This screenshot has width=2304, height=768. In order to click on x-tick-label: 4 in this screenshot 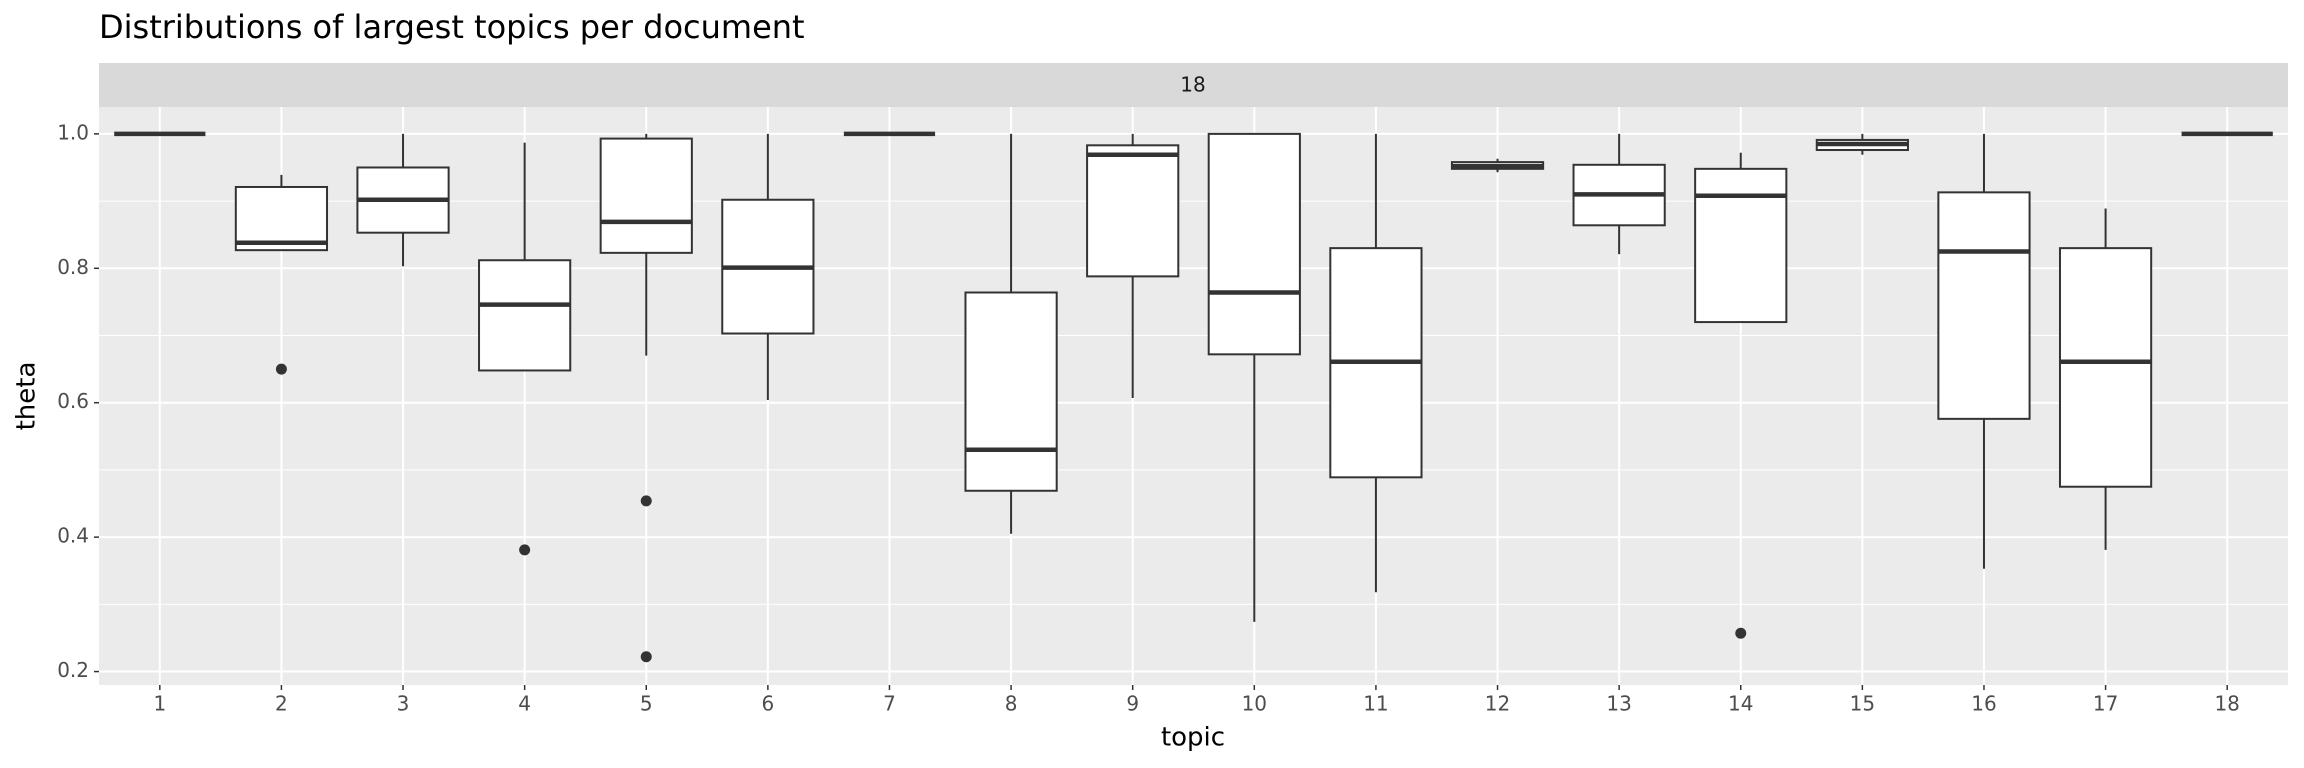, I will do `click(524, 704)`.